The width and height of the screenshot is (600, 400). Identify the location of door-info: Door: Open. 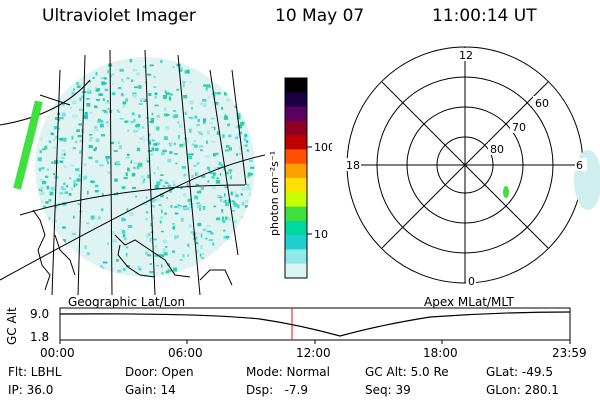
(159, 372).